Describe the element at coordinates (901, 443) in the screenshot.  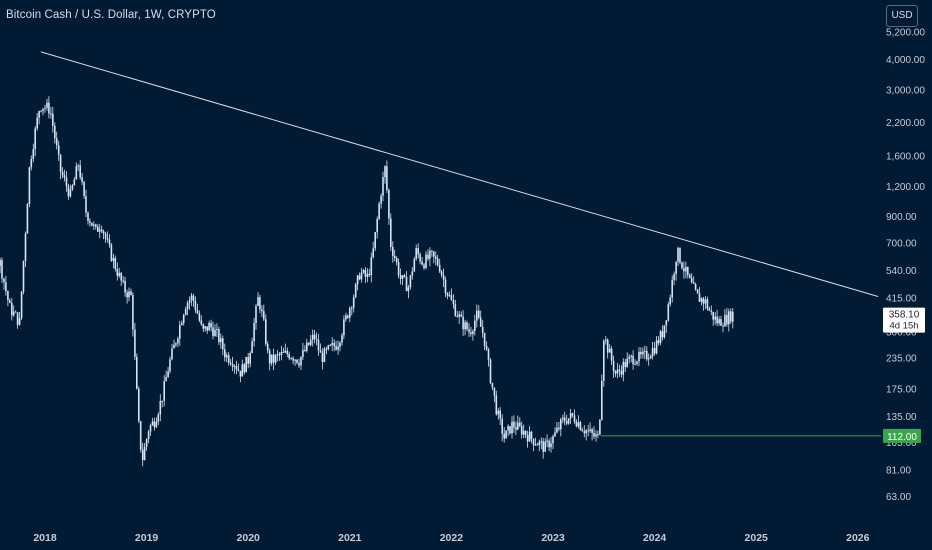
I see `price-tick-label: 105.00` at that location.